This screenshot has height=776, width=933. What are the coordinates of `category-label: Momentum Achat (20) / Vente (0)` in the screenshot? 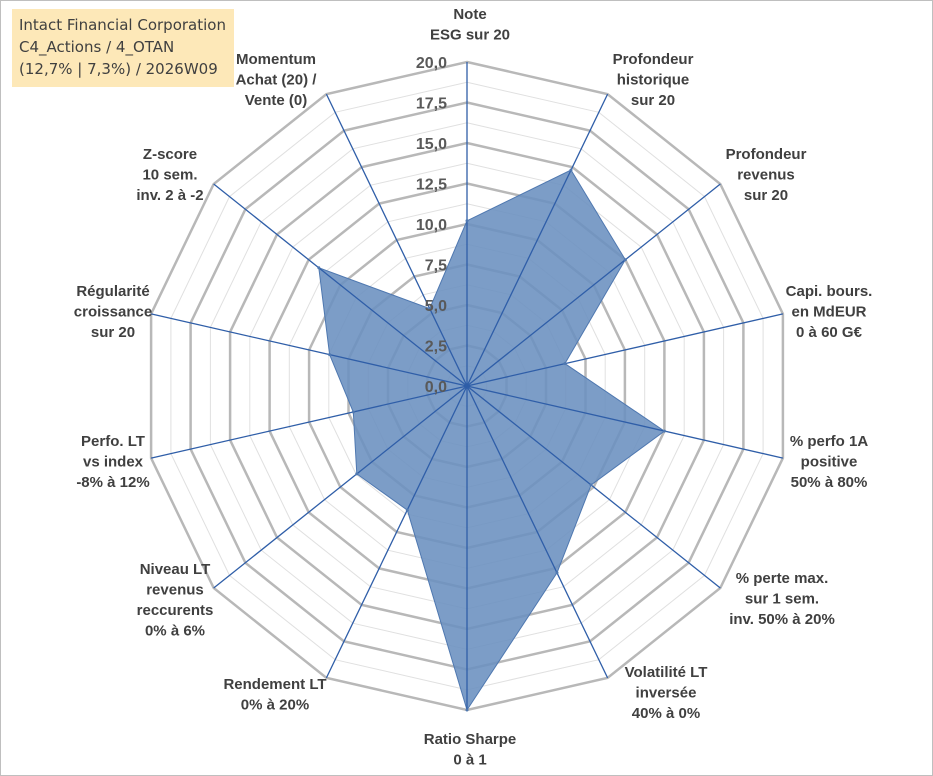 It's located at (277, 80).